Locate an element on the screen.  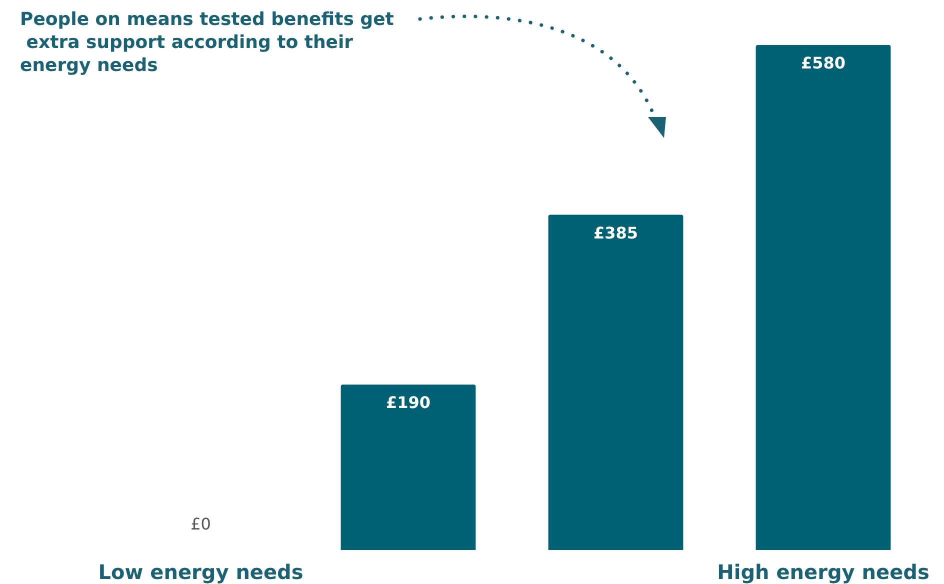
x-tick-label: Low energy needs is located at coordinates (201, 572).